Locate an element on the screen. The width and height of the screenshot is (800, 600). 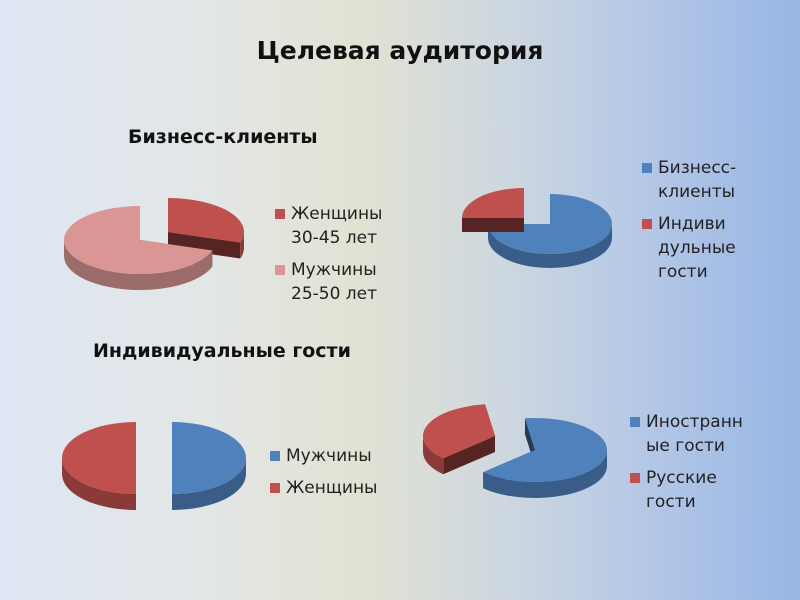
legend-label: Русские is located at coordinates (681, 478).